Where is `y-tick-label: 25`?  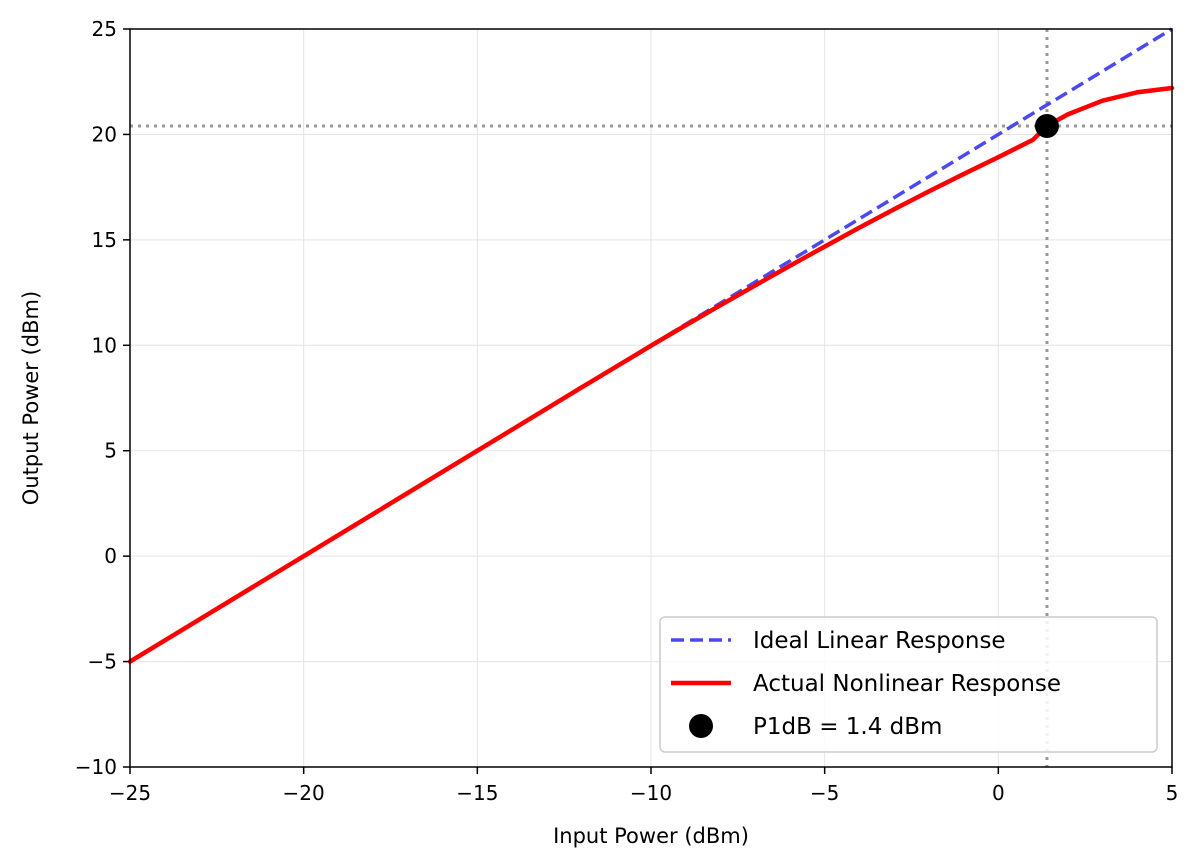
y-tick-label: 25 is located at coordinates (104, 29).